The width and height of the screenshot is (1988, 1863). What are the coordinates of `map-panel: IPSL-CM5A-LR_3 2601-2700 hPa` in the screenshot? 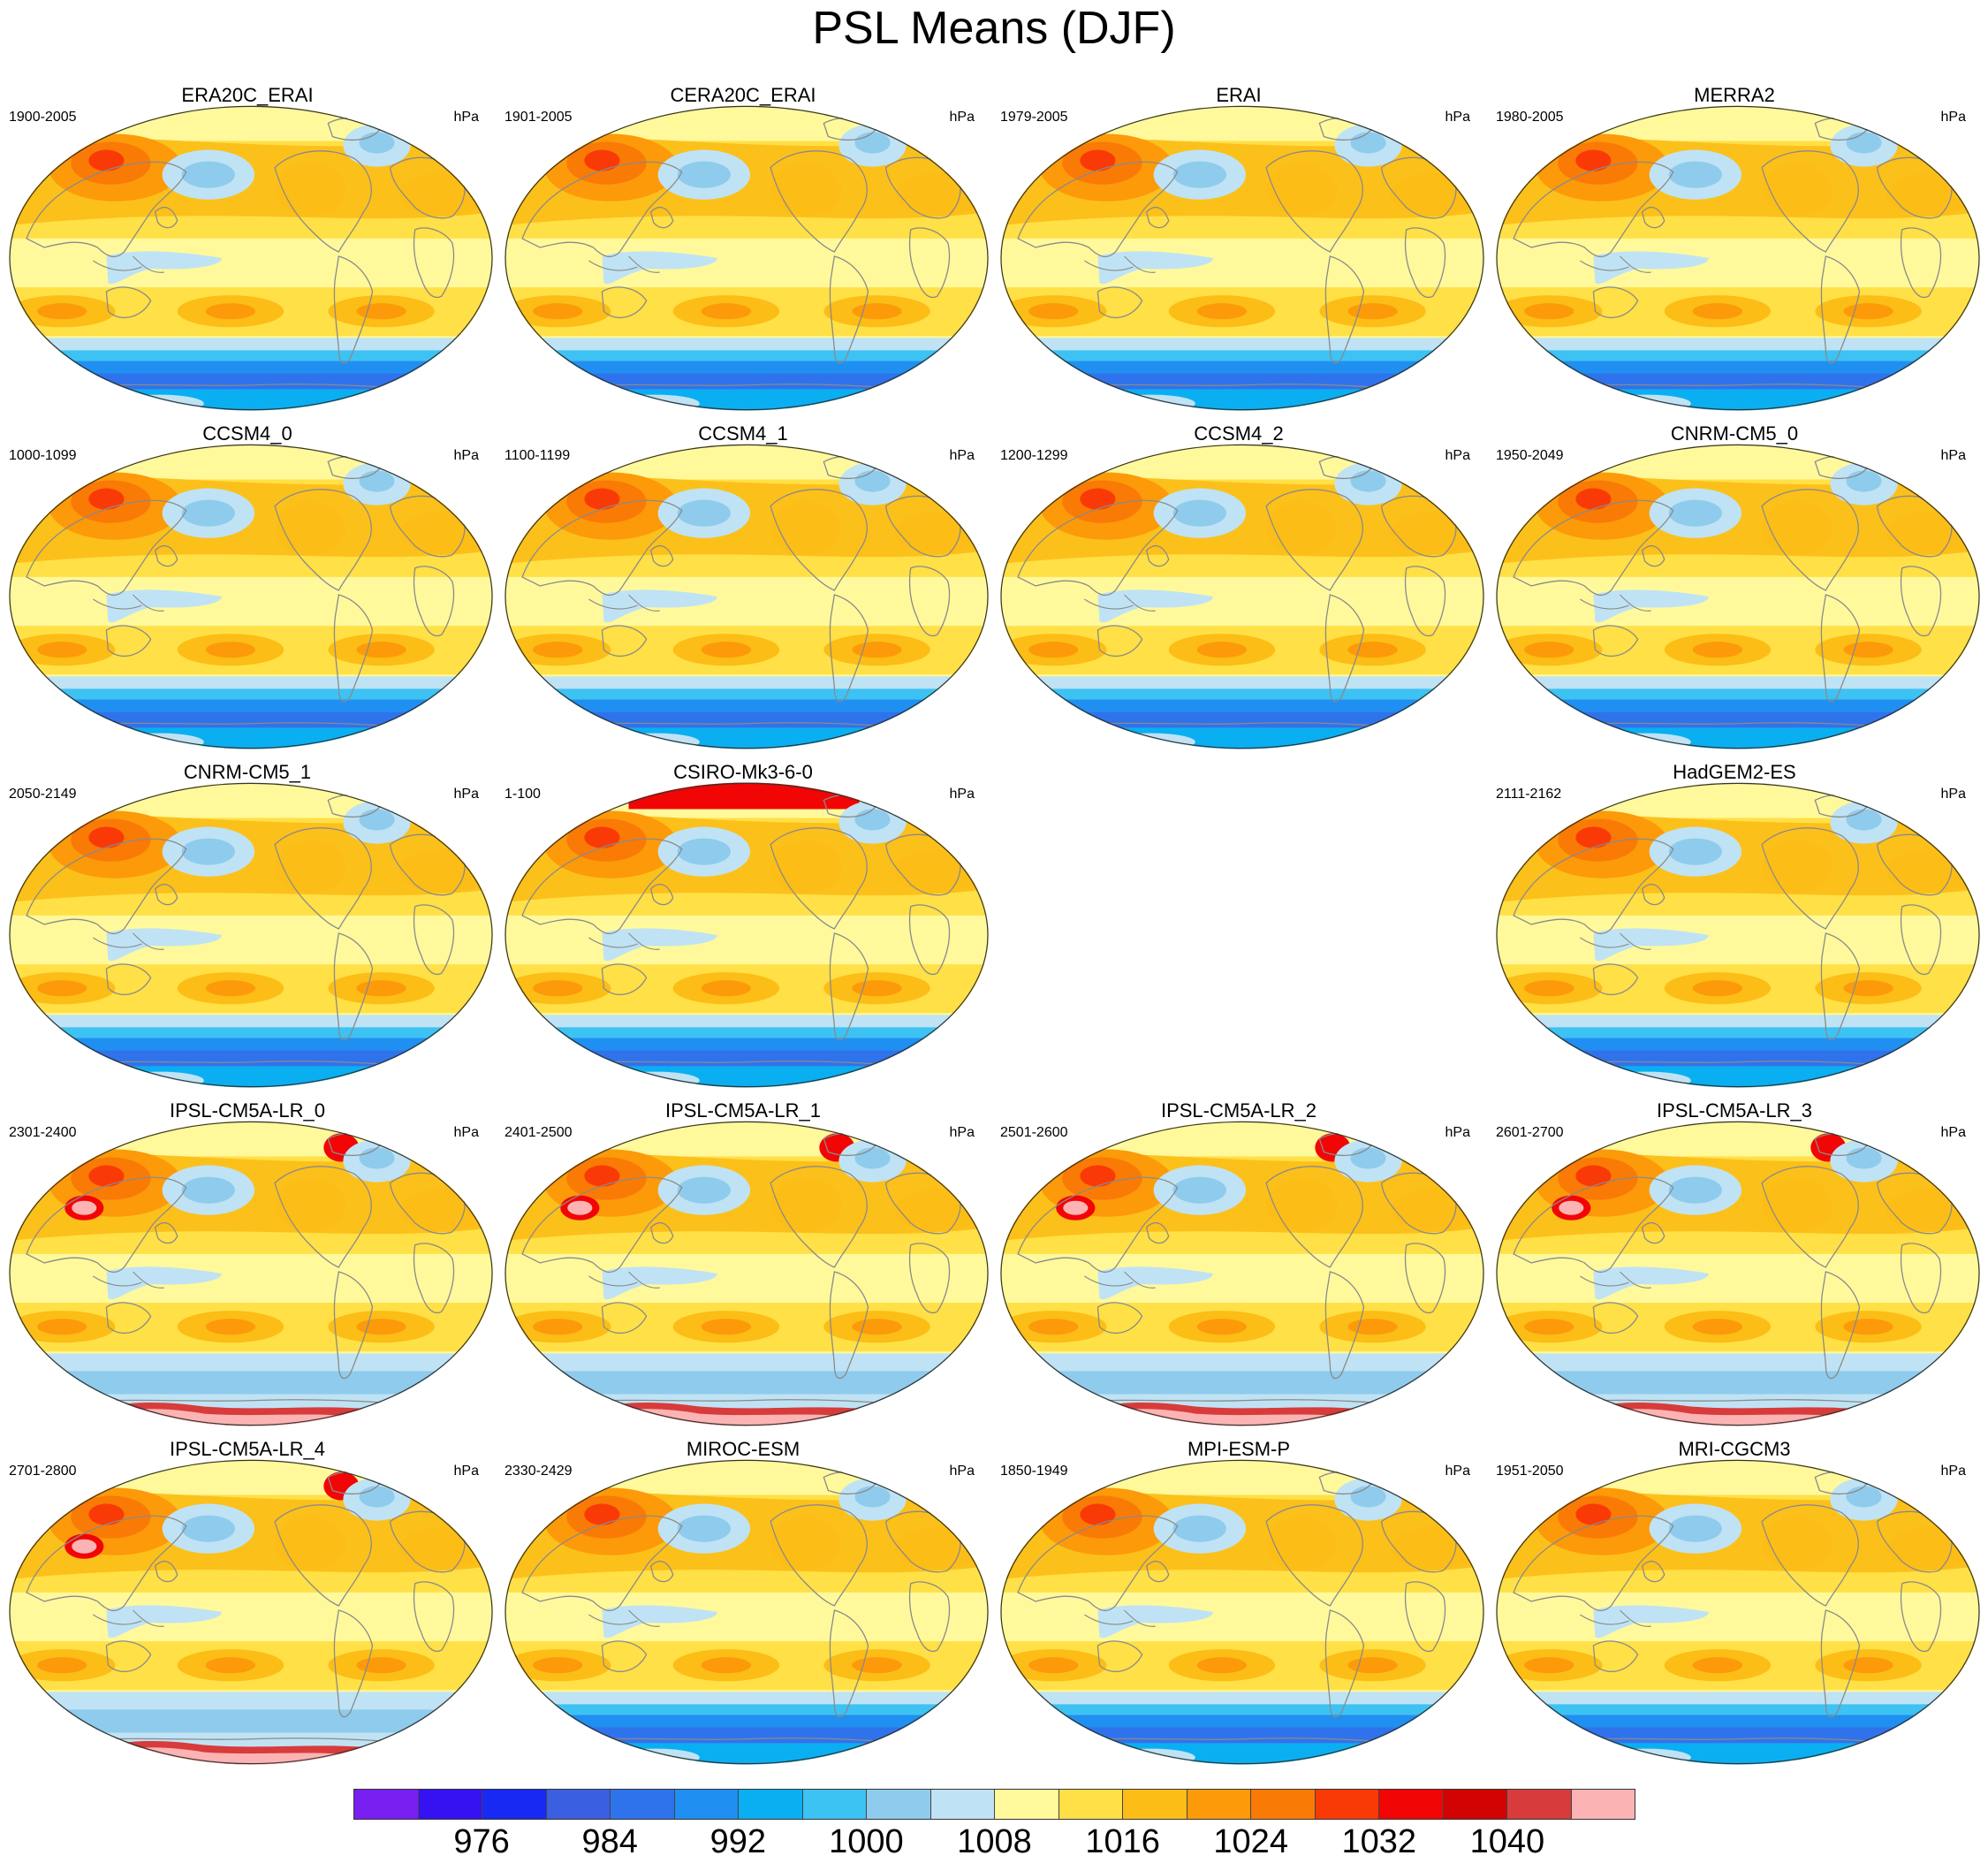 It's located at (1734, 1267).